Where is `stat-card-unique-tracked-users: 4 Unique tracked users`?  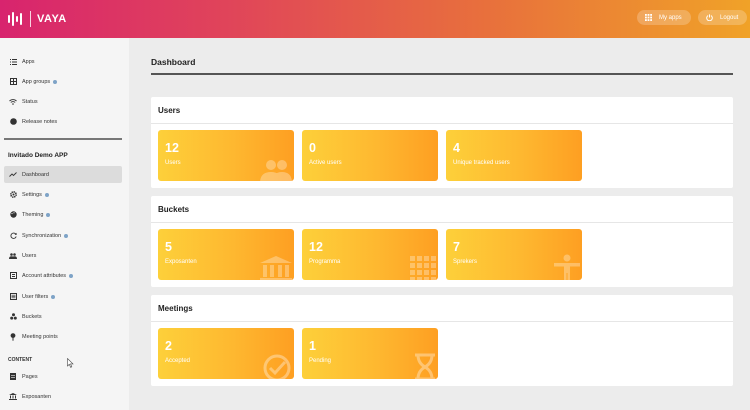
stat-card-unique-tracked-users: 4 Unique tracked users is located at coordinates (514, 155).